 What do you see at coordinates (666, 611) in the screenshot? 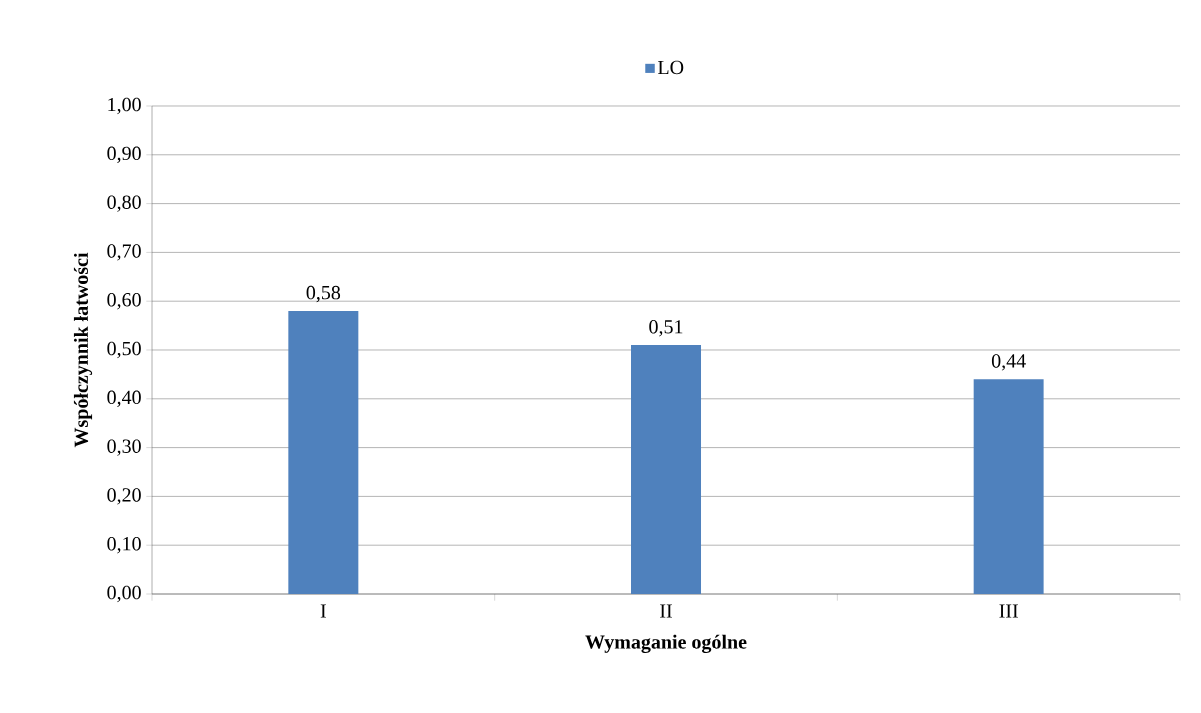
I see `x-tick-label: II` at bounding box center [666, 611].